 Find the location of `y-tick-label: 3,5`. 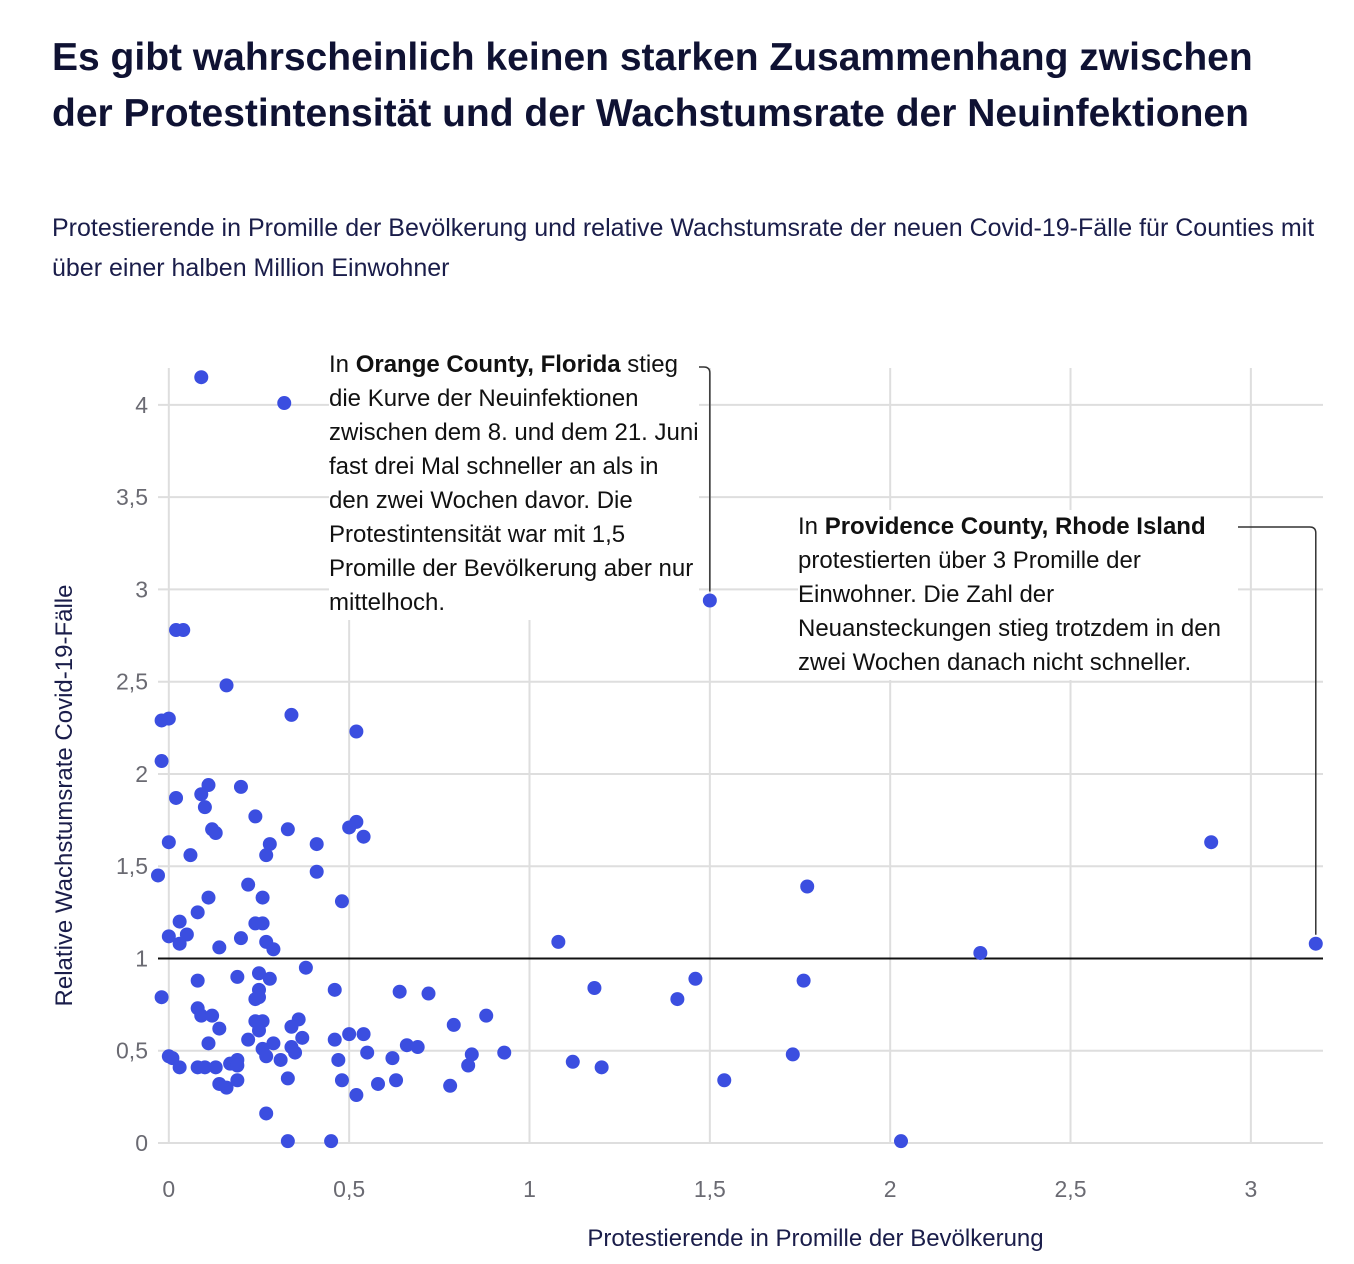

y-tick-label: 3,5 is located at coordinates (132, 497).